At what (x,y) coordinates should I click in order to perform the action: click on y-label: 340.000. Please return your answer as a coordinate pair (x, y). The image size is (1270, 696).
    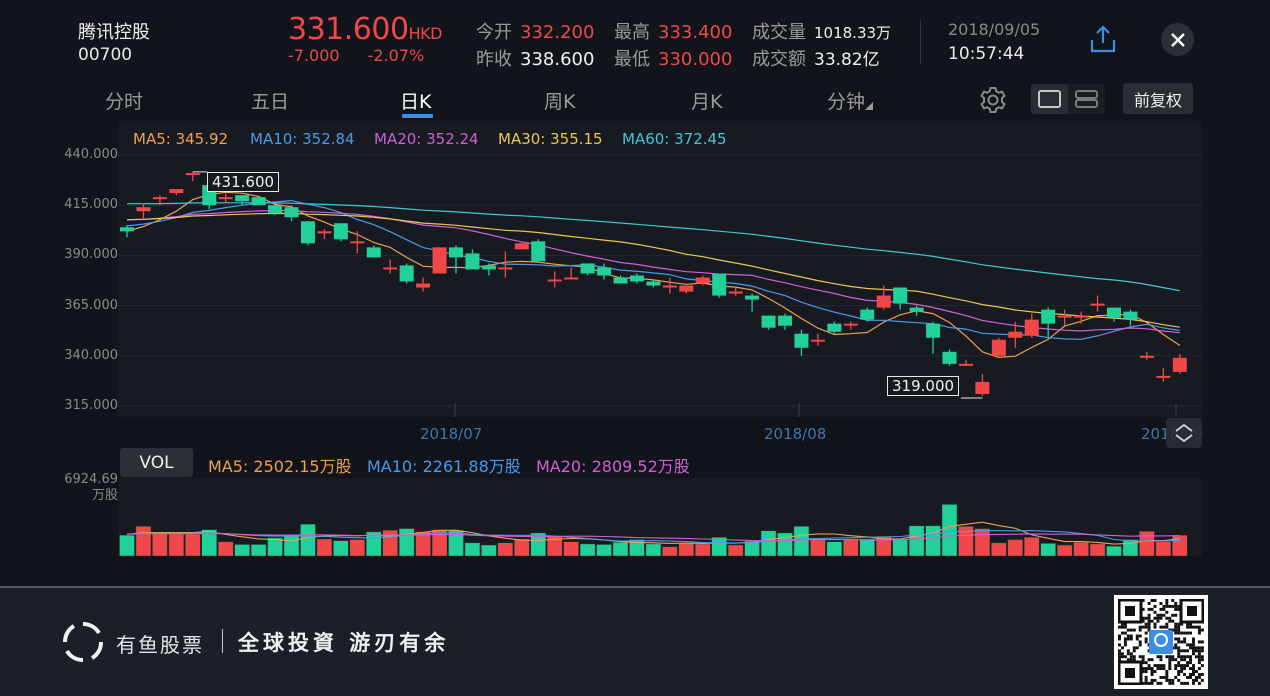
    Looking at the image, I should click on (91, 355).